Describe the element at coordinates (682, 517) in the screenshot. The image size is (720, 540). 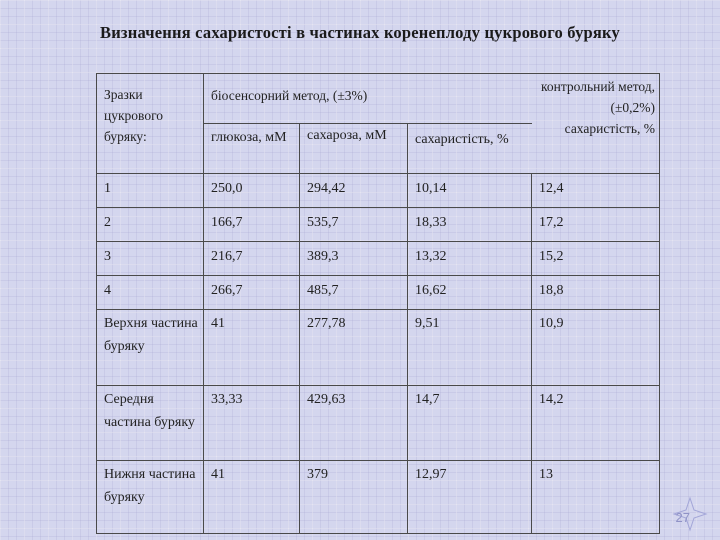
I see `page-number: 27` at that location.